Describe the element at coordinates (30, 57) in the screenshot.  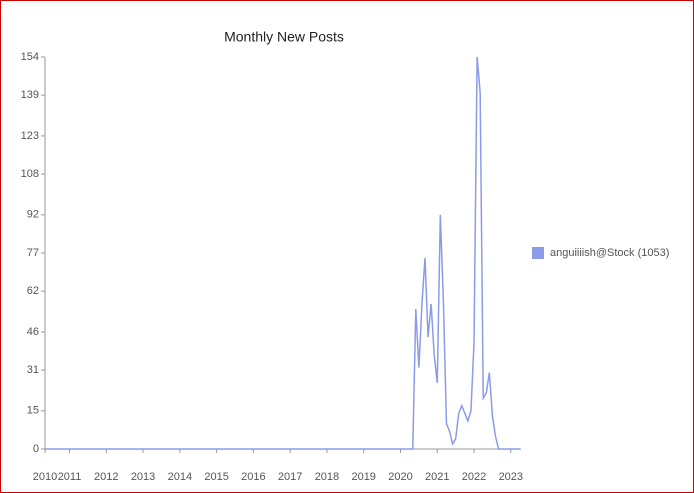
I see `y-tick-label: 154` at that location.